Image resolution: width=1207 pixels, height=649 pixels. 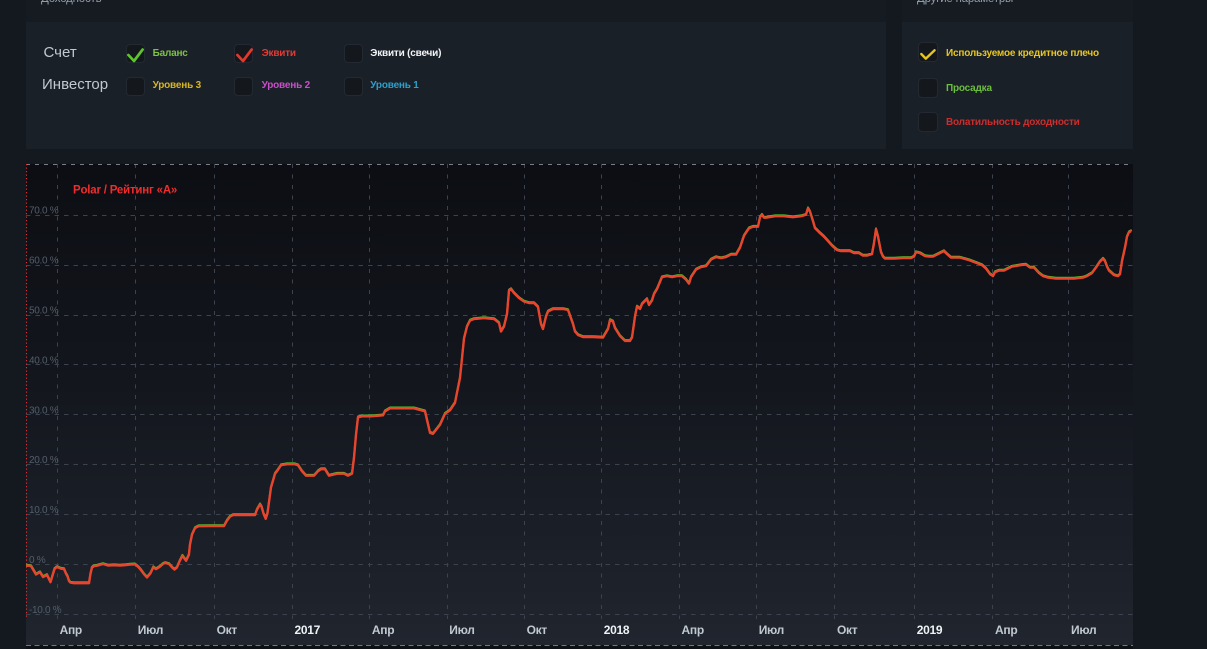 What do you see at coordinates (45, 610) in the screenshot?
I see `svg-text: -10.0 %` at bounding box center [45, 610].